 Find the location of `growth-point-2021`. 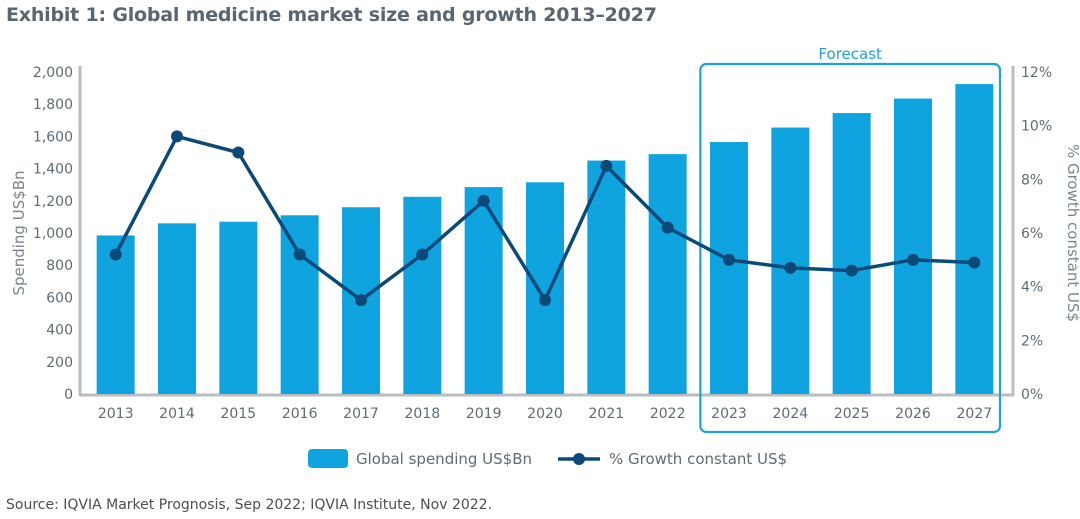

growth-point-2021 is located at coordinates (606, 165).